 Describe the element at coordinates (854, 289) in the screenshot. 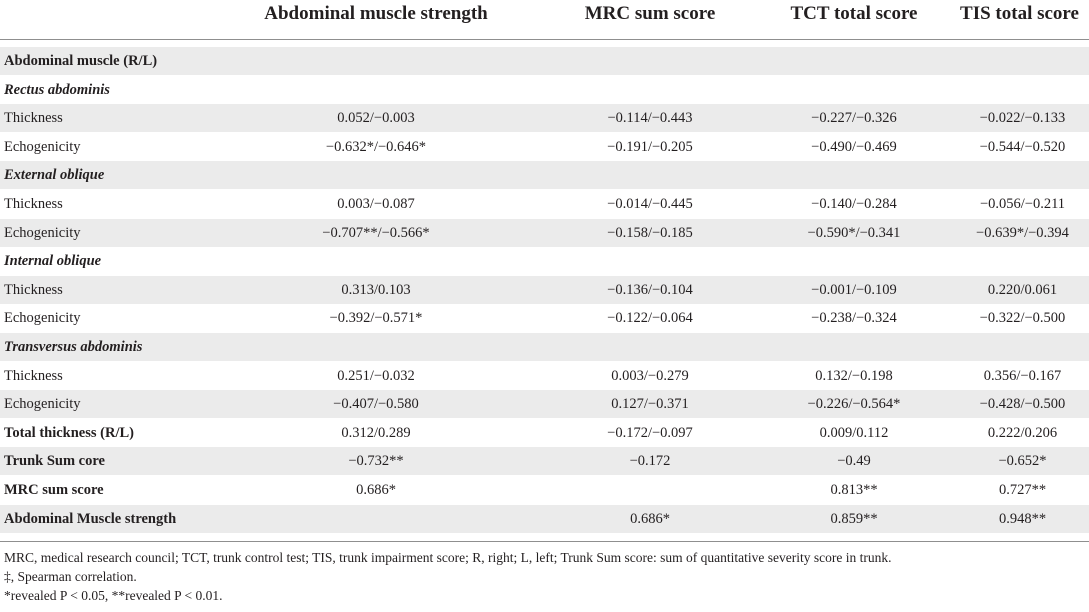

I see `cell-col3: −0.001/−0.109` at that location.